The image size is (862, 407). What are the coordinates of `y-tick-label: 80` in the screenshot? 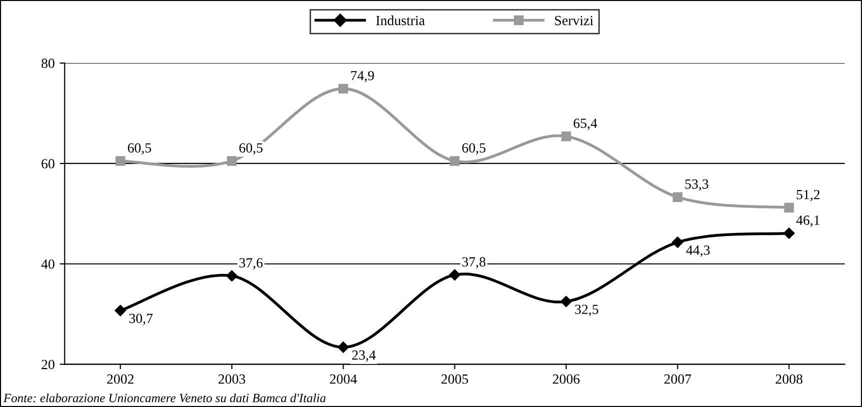 It's located at (48, 63).